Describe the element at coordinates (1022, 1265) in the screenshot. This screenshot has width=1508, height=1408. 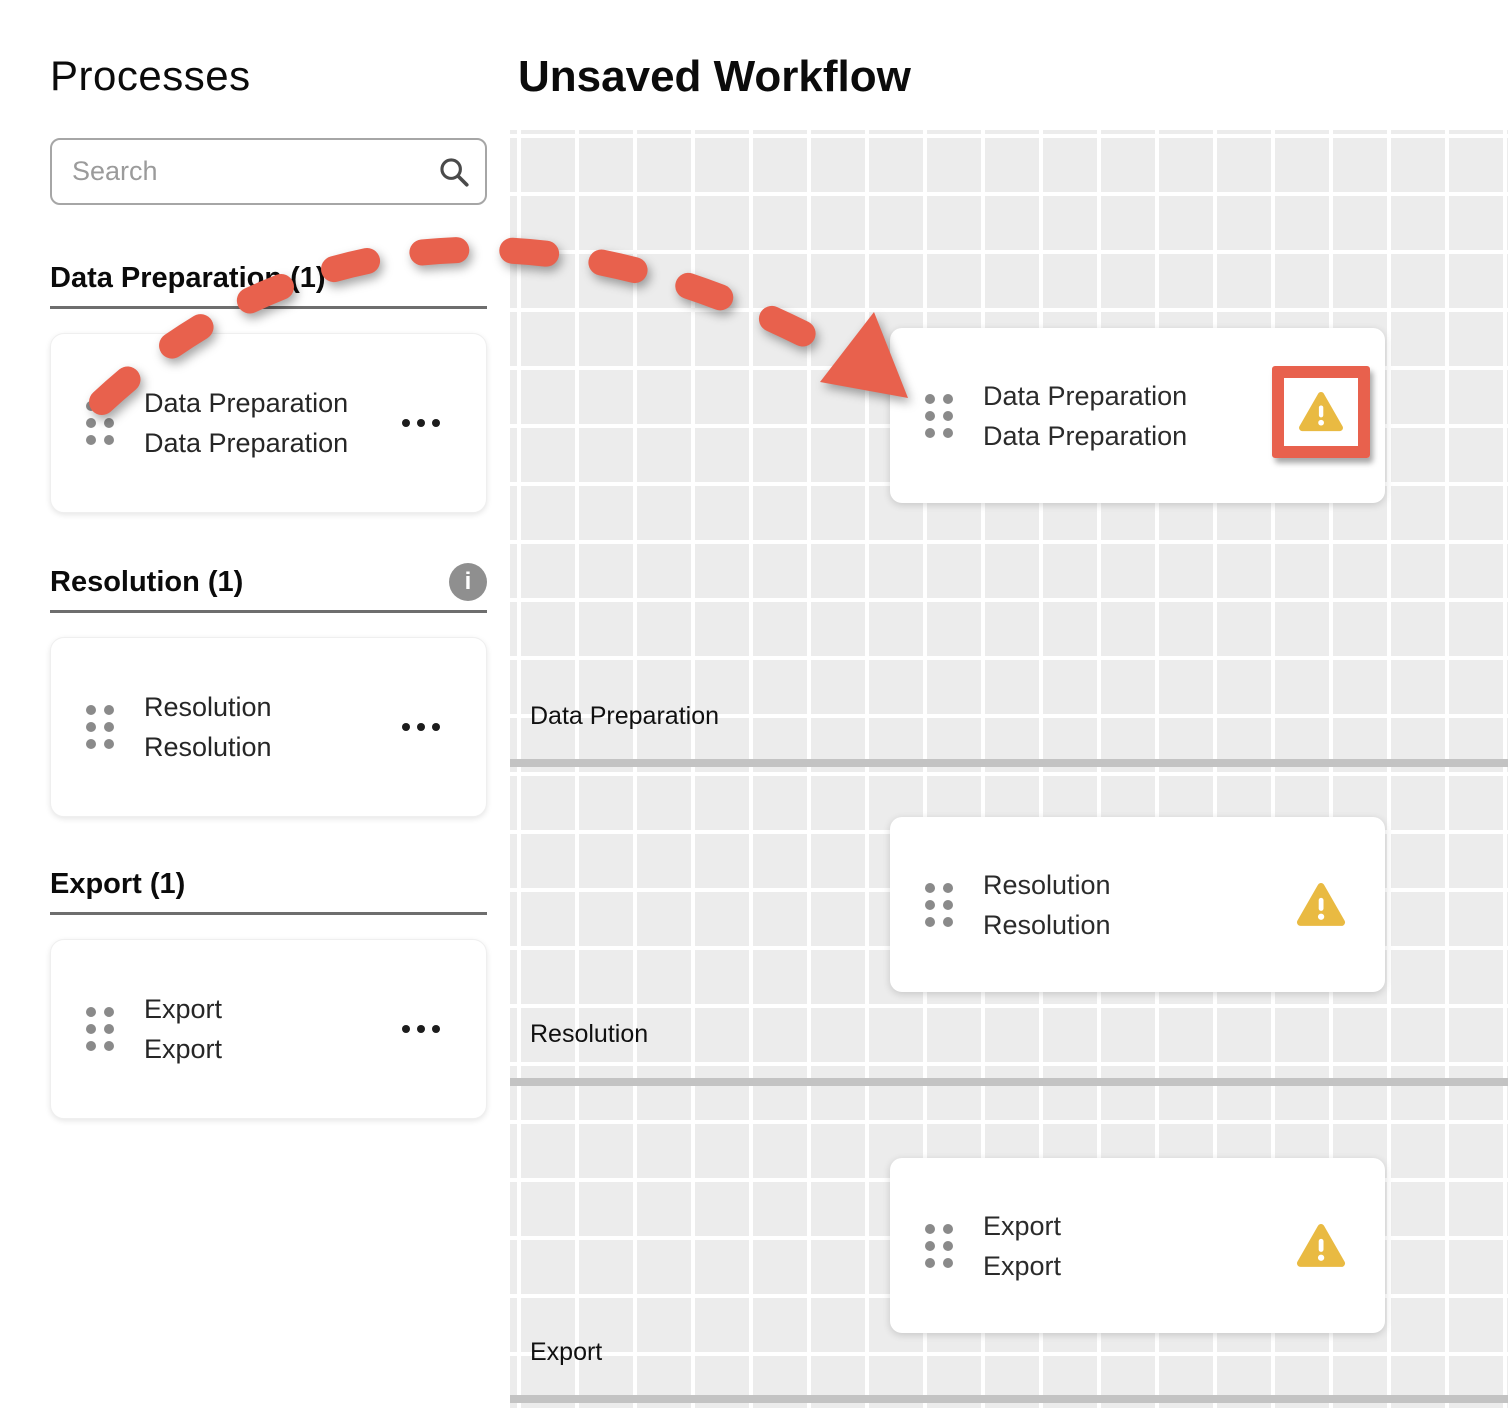
I see `node-subname: Export` at that location.